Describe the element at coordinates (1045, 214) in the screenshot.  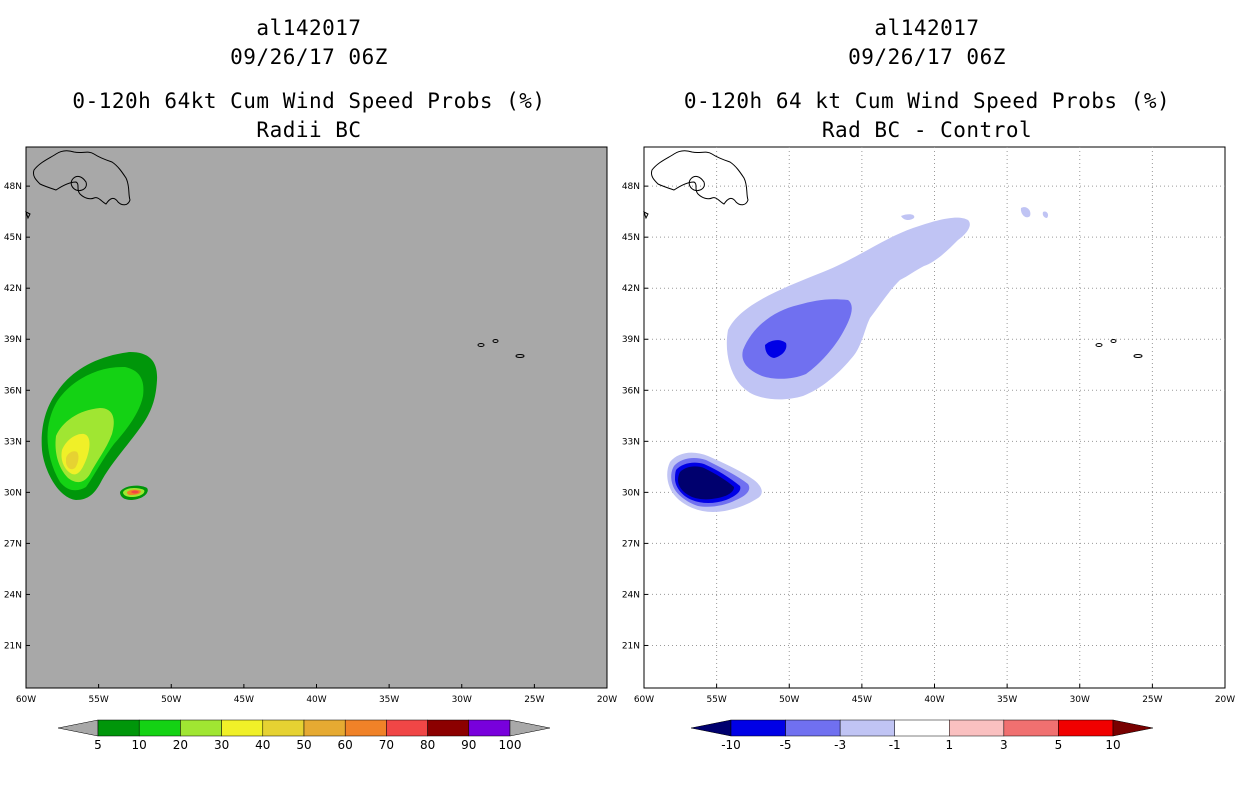
I see `diff-minus1-small-c` at that location.